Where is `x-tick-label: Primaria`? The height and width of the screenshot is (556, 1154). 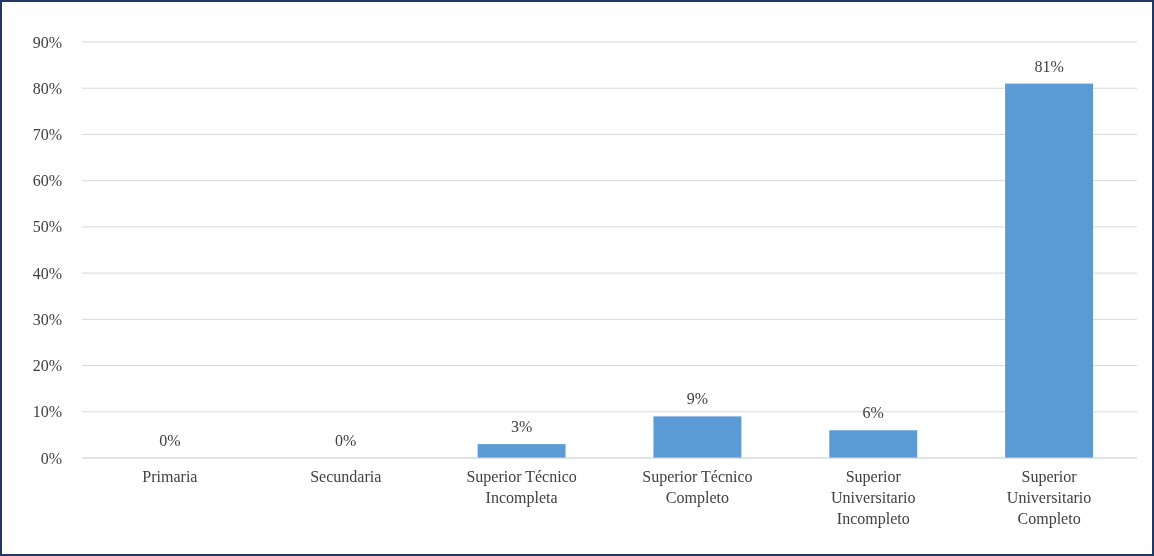
x-tick-label: Primaria is located at coordinates (170, 476).